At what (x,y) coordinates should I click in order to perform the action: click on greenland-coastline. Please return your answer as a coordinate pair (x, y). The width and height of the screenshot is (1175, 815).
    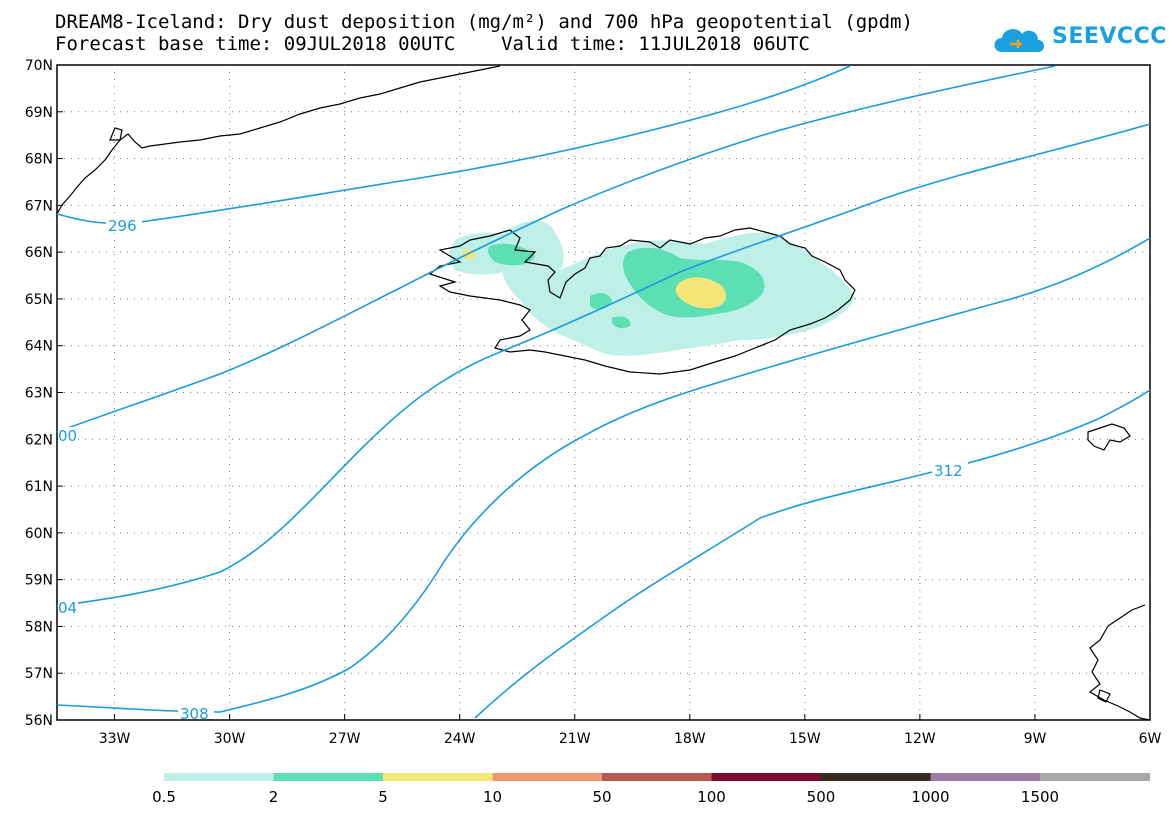
    Looking at the image, I should click on (278, 140).